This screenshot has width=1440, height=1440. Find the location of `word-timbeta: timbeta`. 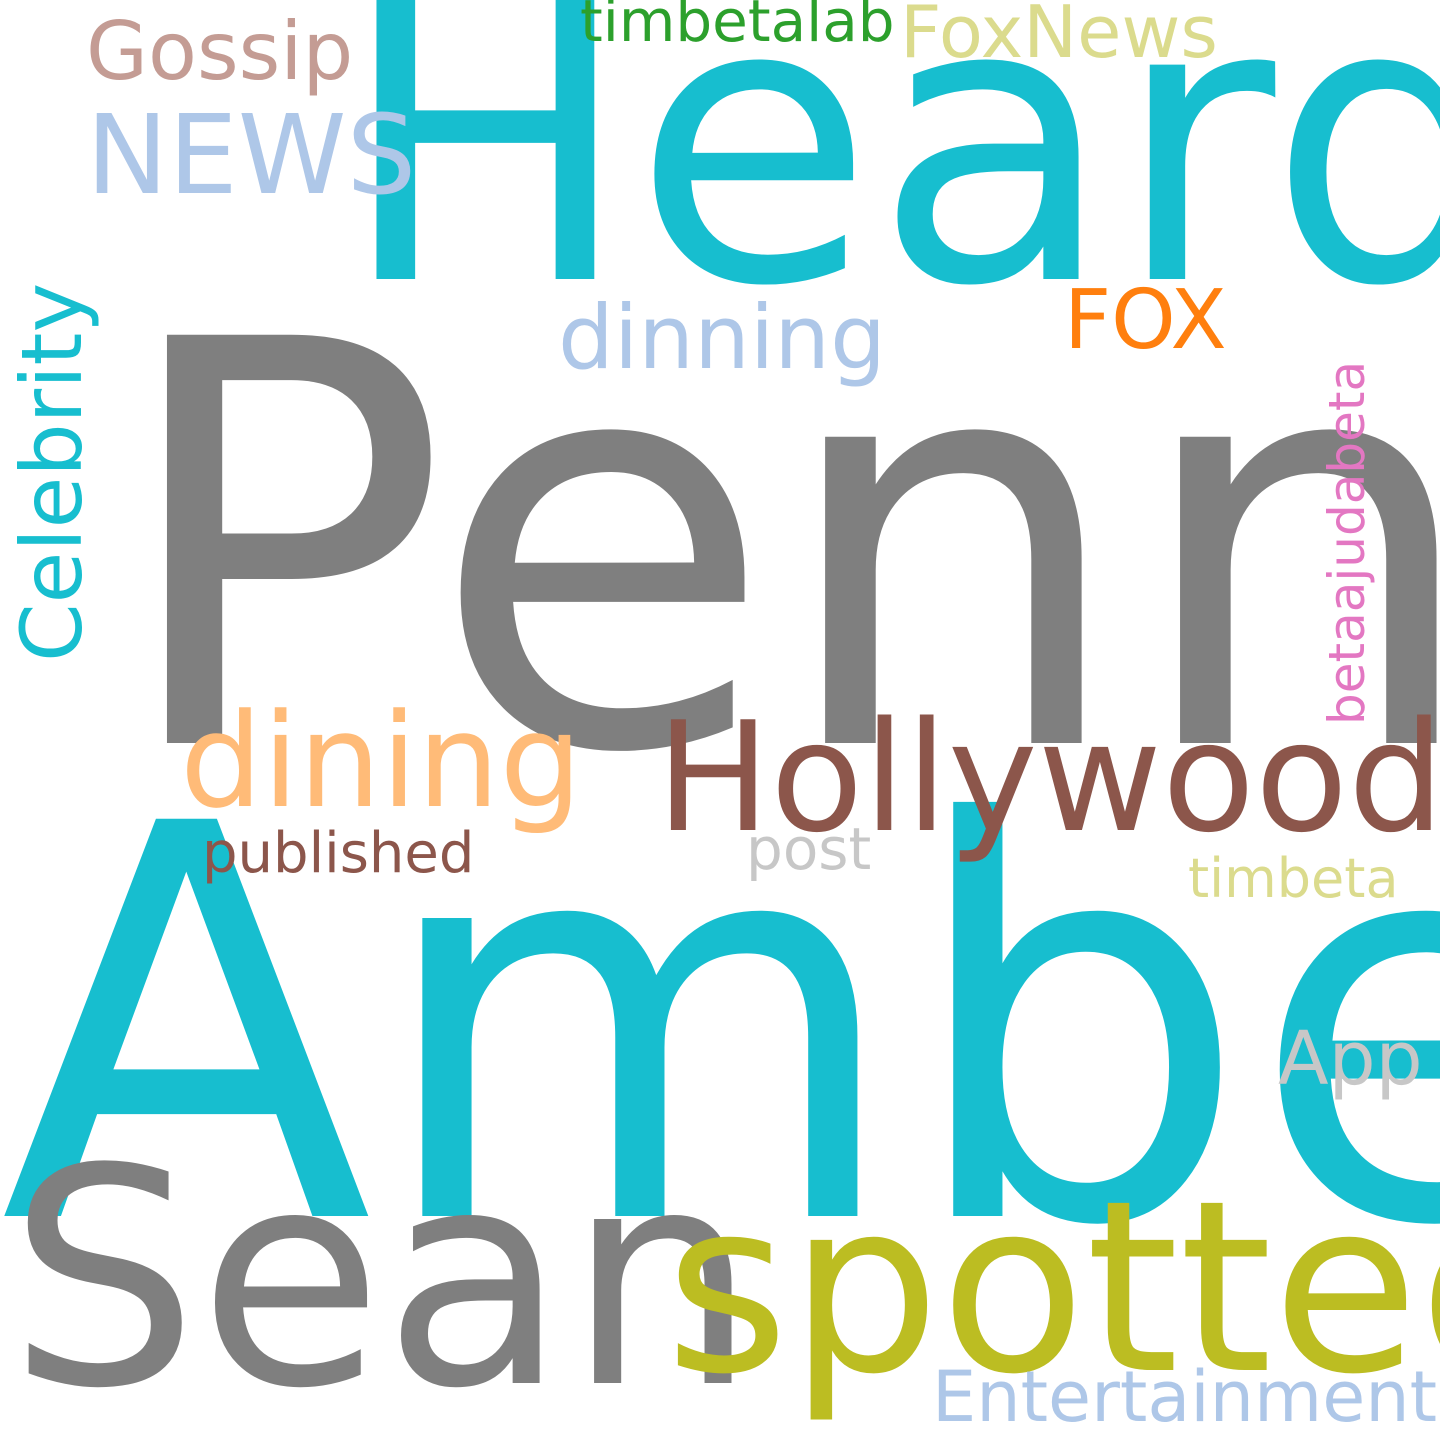

word-timbeta: timbeta is located at coordinates (1293, 878).